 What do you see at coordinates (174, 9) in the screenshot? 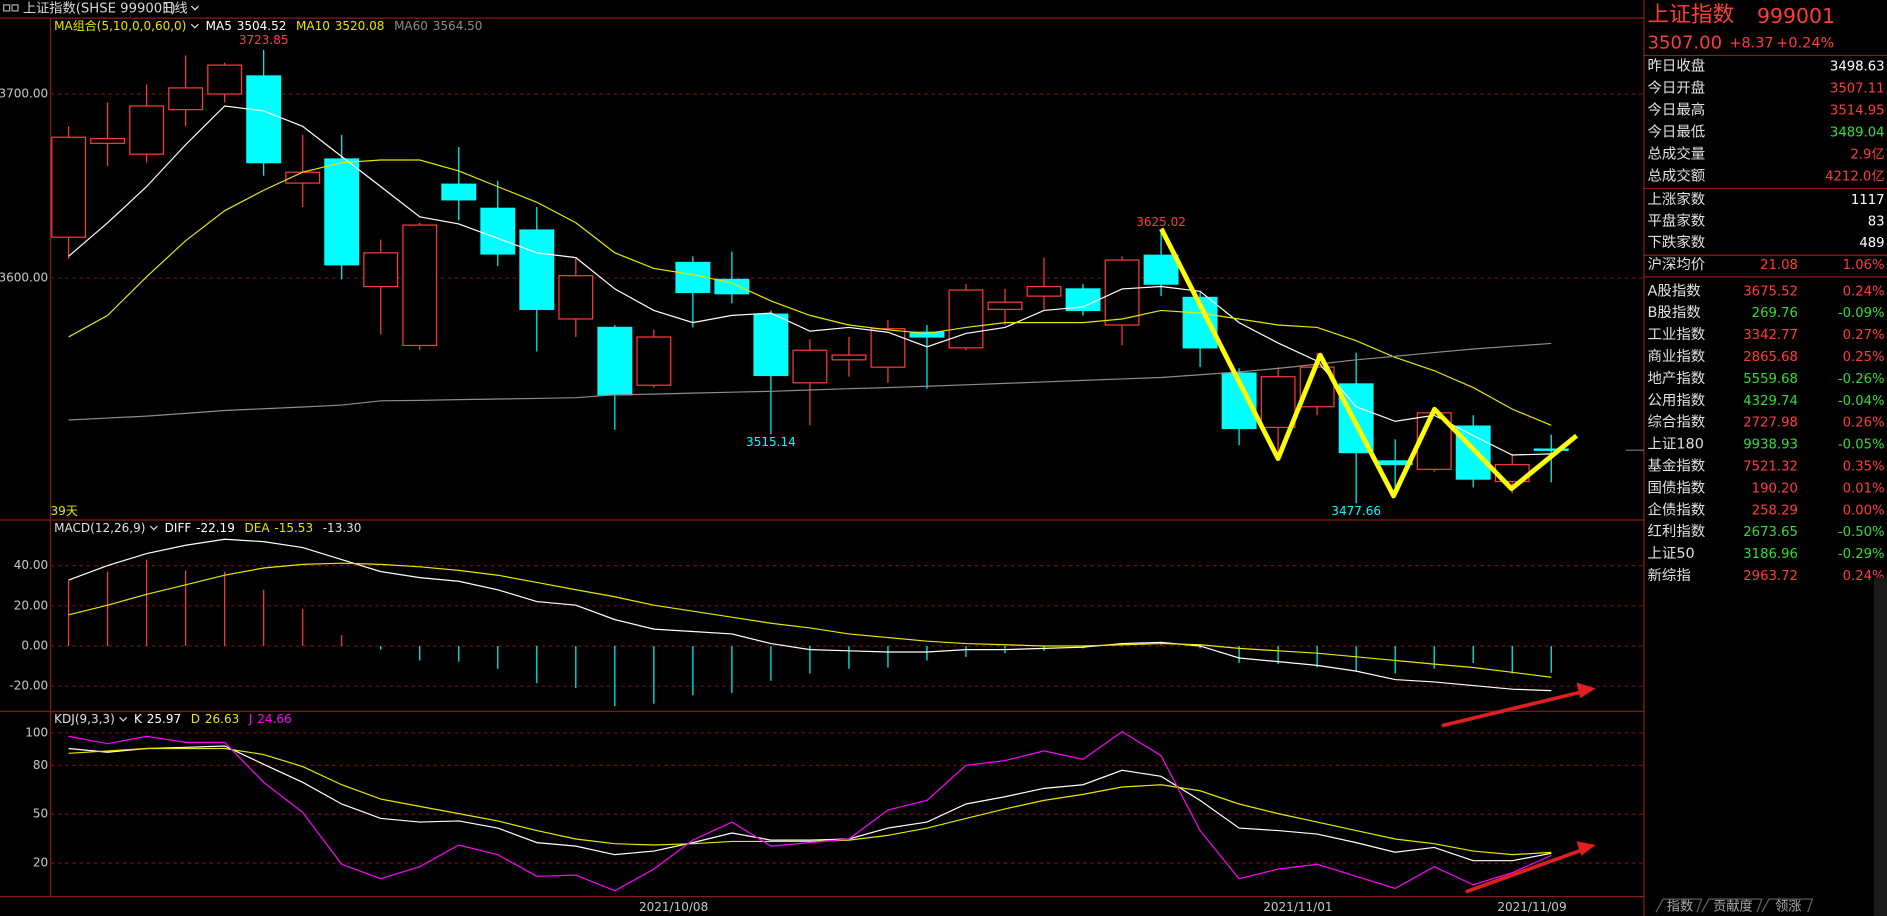
I see `period-select: 日线` at bounding box center [174, 9].